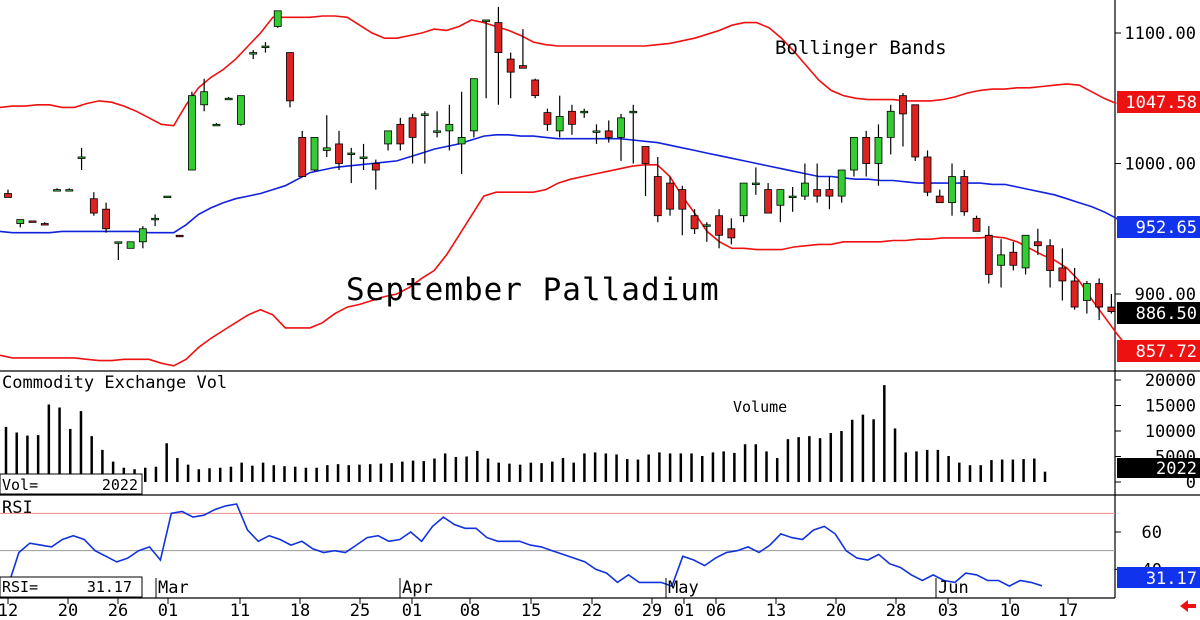  I want to click on arrow-left-icon, so click(1188, 606).